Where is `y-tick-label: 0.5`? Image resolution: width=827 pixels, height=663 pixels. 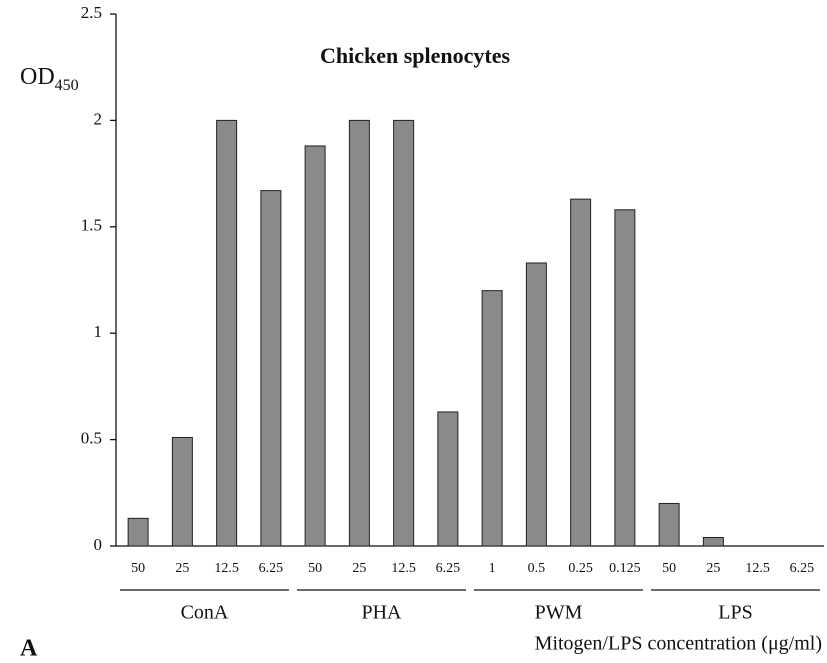 y-tick-label: 0.5 is located at coordinates (91, 438).